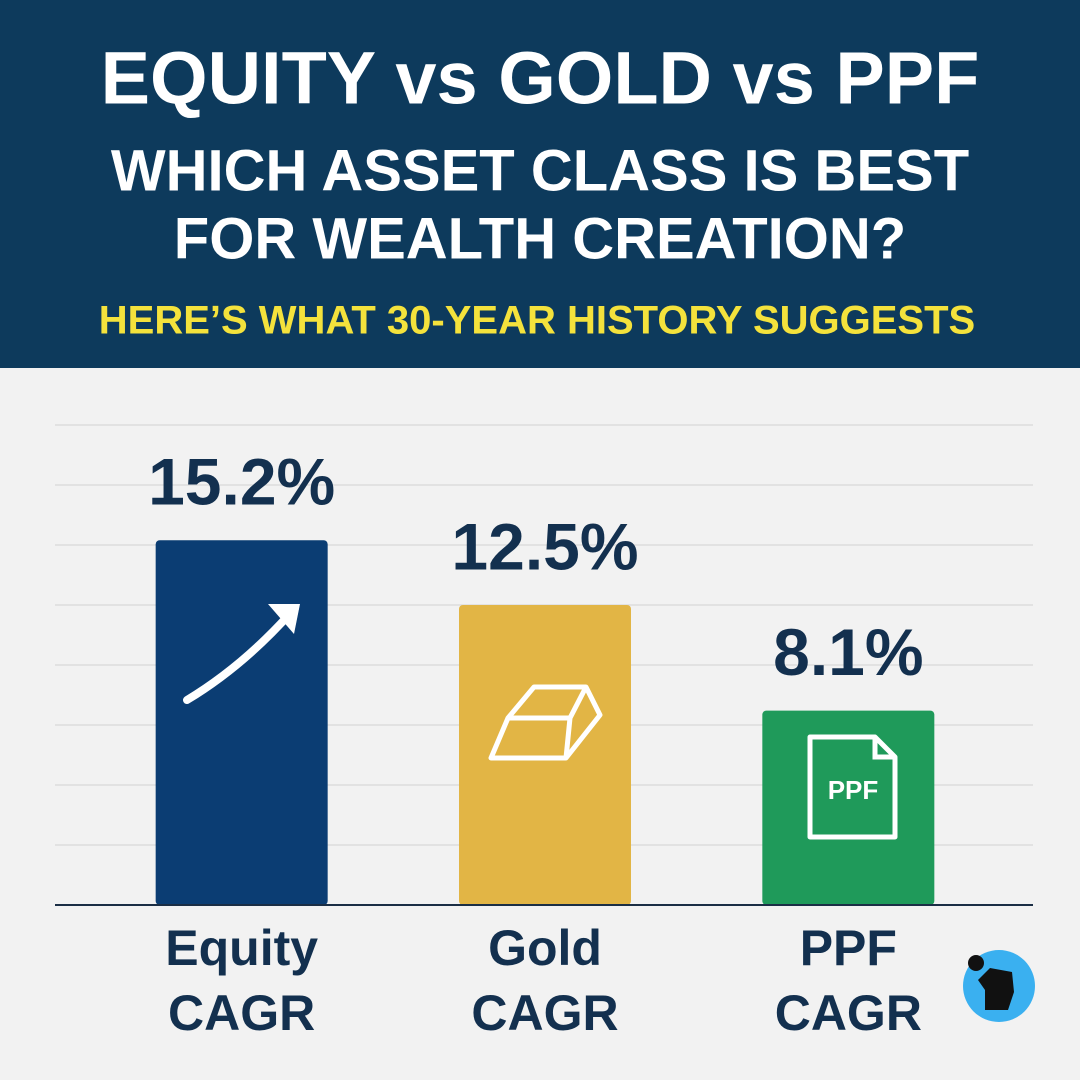  What do you see at coordinates (241, 948) in the screenshot?
I see `x-tick-label: Equity` at bounding box center [241, 948].